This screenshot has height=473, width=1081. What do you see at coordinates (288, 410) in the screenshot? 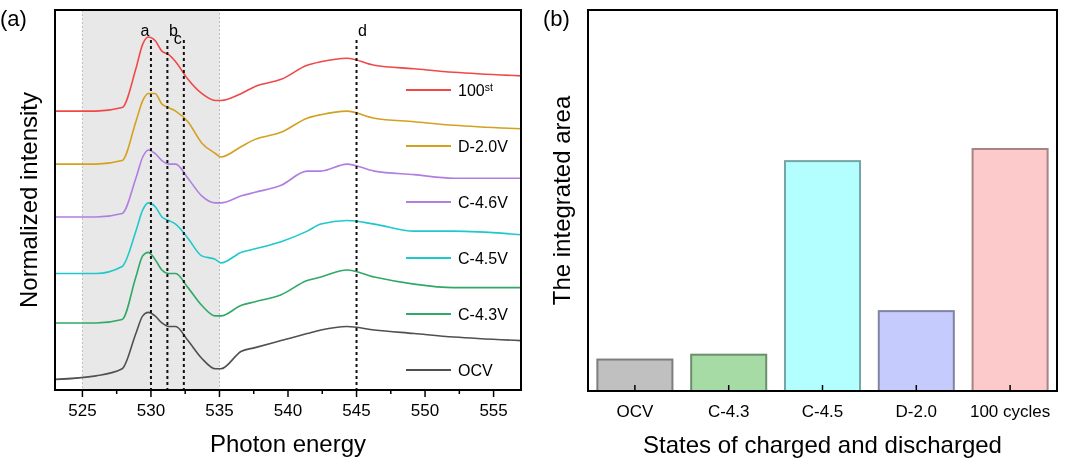
I see `x-tick-label: 540` at bounding box center [288, 410].